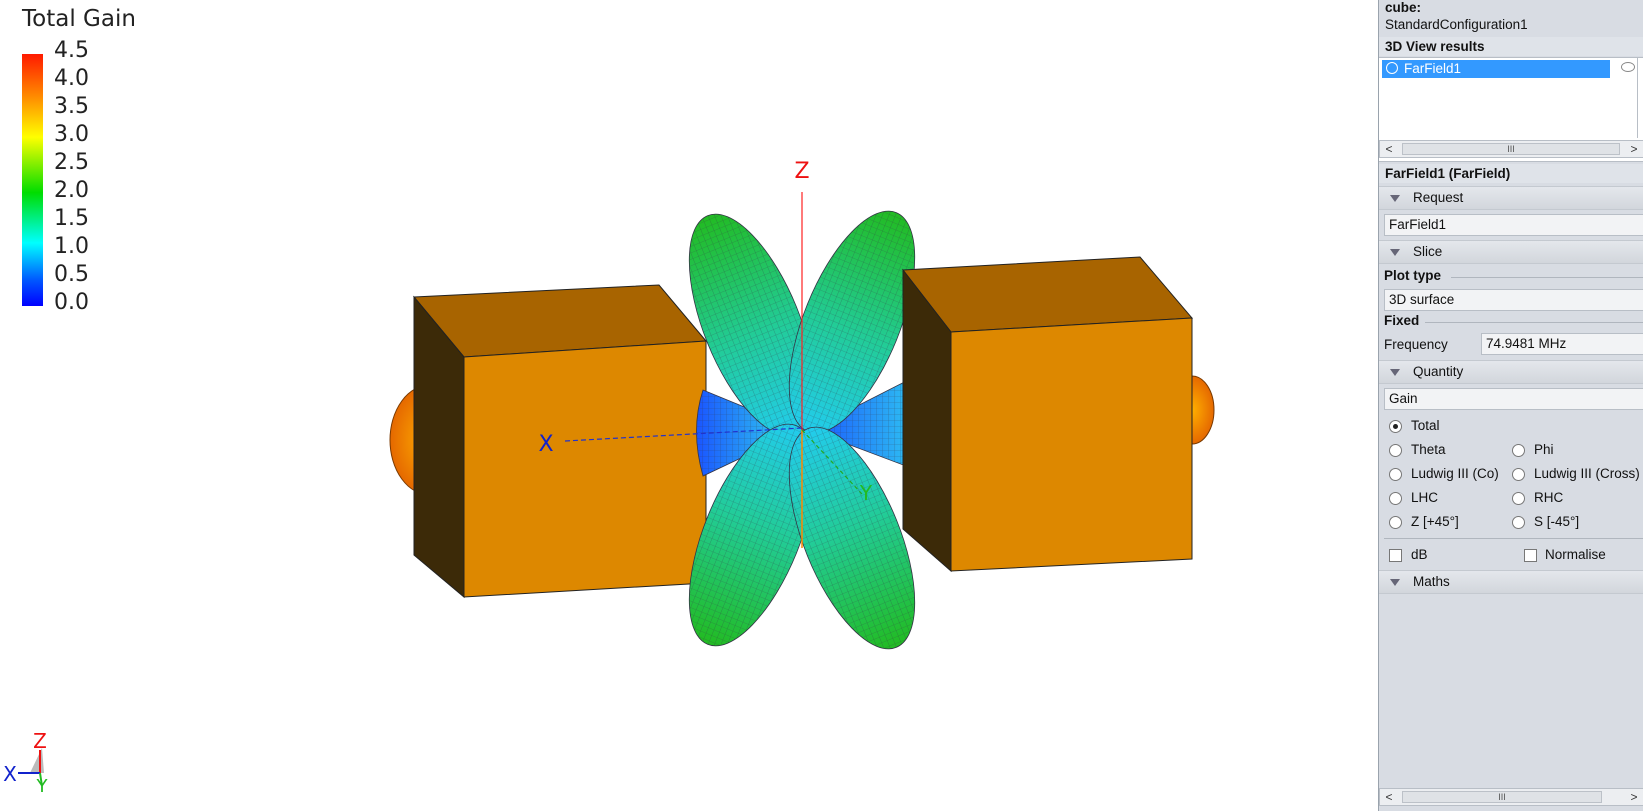 This screenshot has width=1643, height=811. What do you see at coordinates (1544, 449) in the screenshot?
I see `radio-phi-label: Phi` at bounding box center [1544, 449].